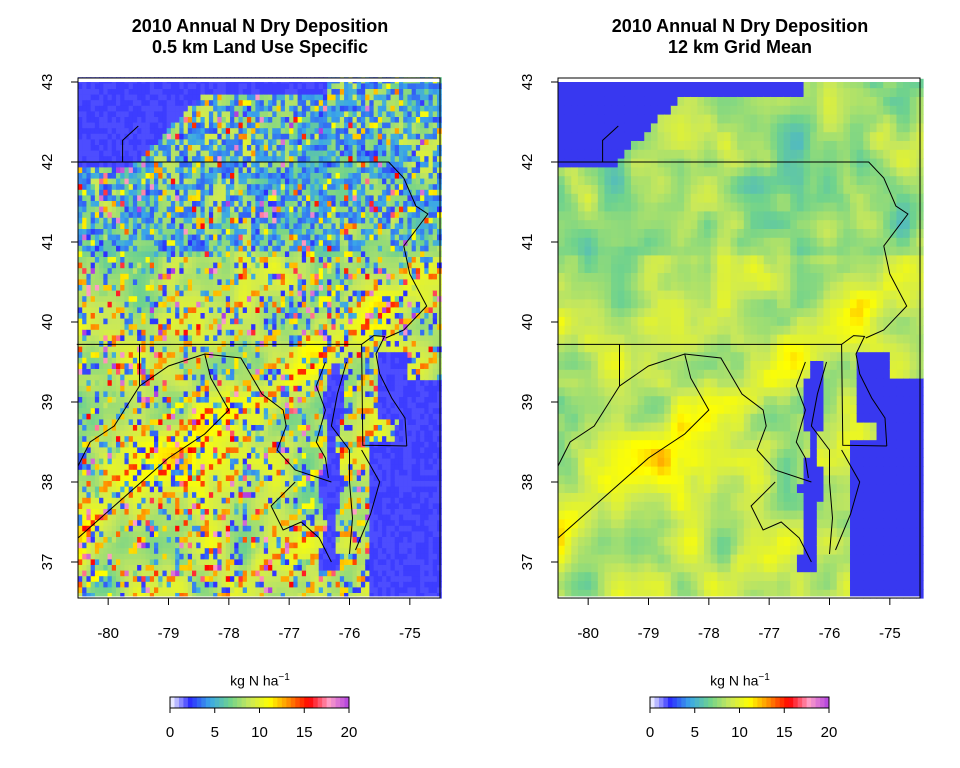 The width and height of the screenshot is (960, 768). Describe the element at coordinates (260, 47) in the screenshot. I see `map-title-line2: 0.5 km Land Use Specific` at that location.